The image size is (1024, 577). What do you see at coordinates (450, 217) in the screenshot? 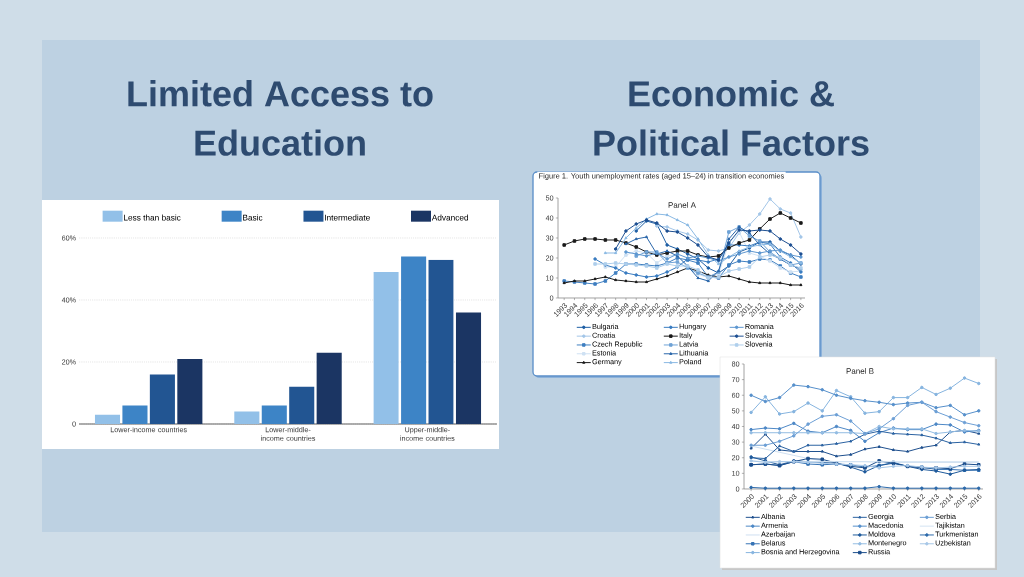
I see `legend-label: Advanced` at bounding box center [450, 217].